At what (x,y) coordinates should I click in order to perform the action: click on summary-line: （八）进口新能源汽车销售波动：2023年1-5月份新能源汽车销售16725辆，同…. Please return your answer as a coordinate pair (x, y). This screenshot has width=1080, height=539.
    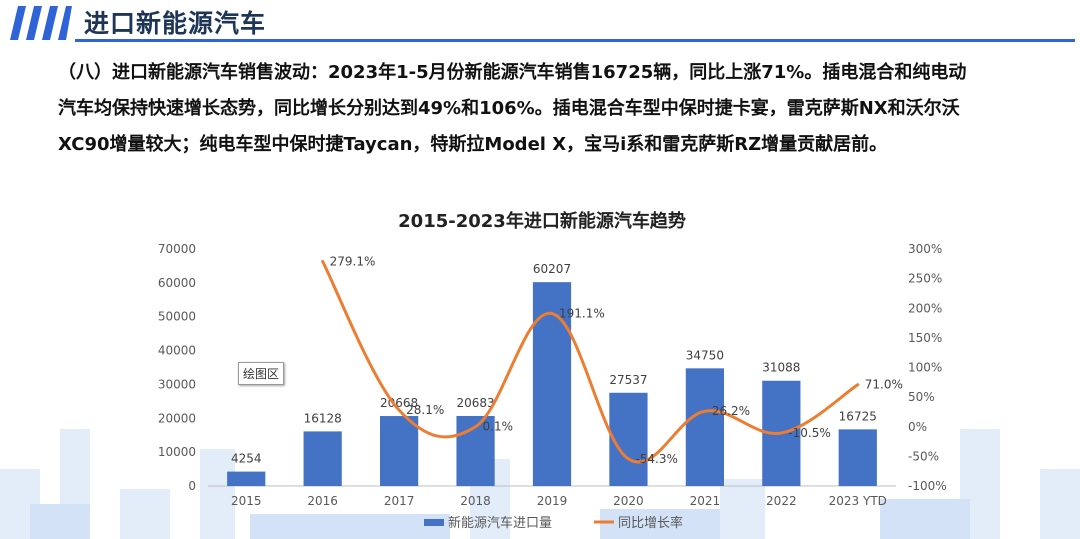
    Looking at the image, I should click on (512, 72).